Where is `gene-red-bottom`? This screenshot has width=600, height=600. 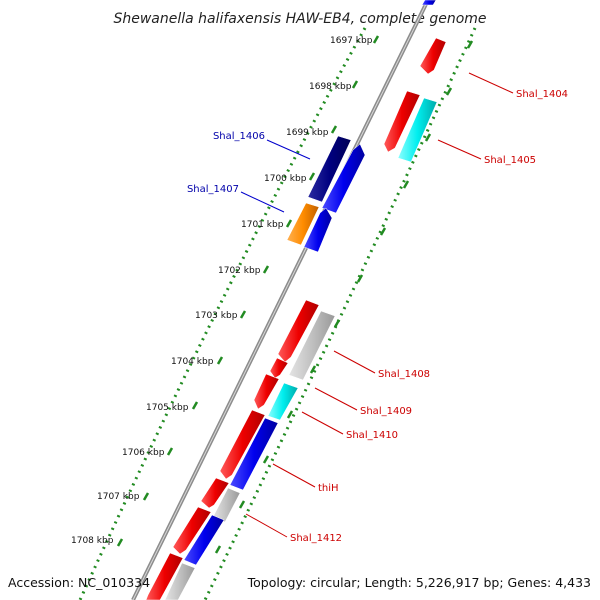 gene-red-bottom is located at coordinates (164, 576).